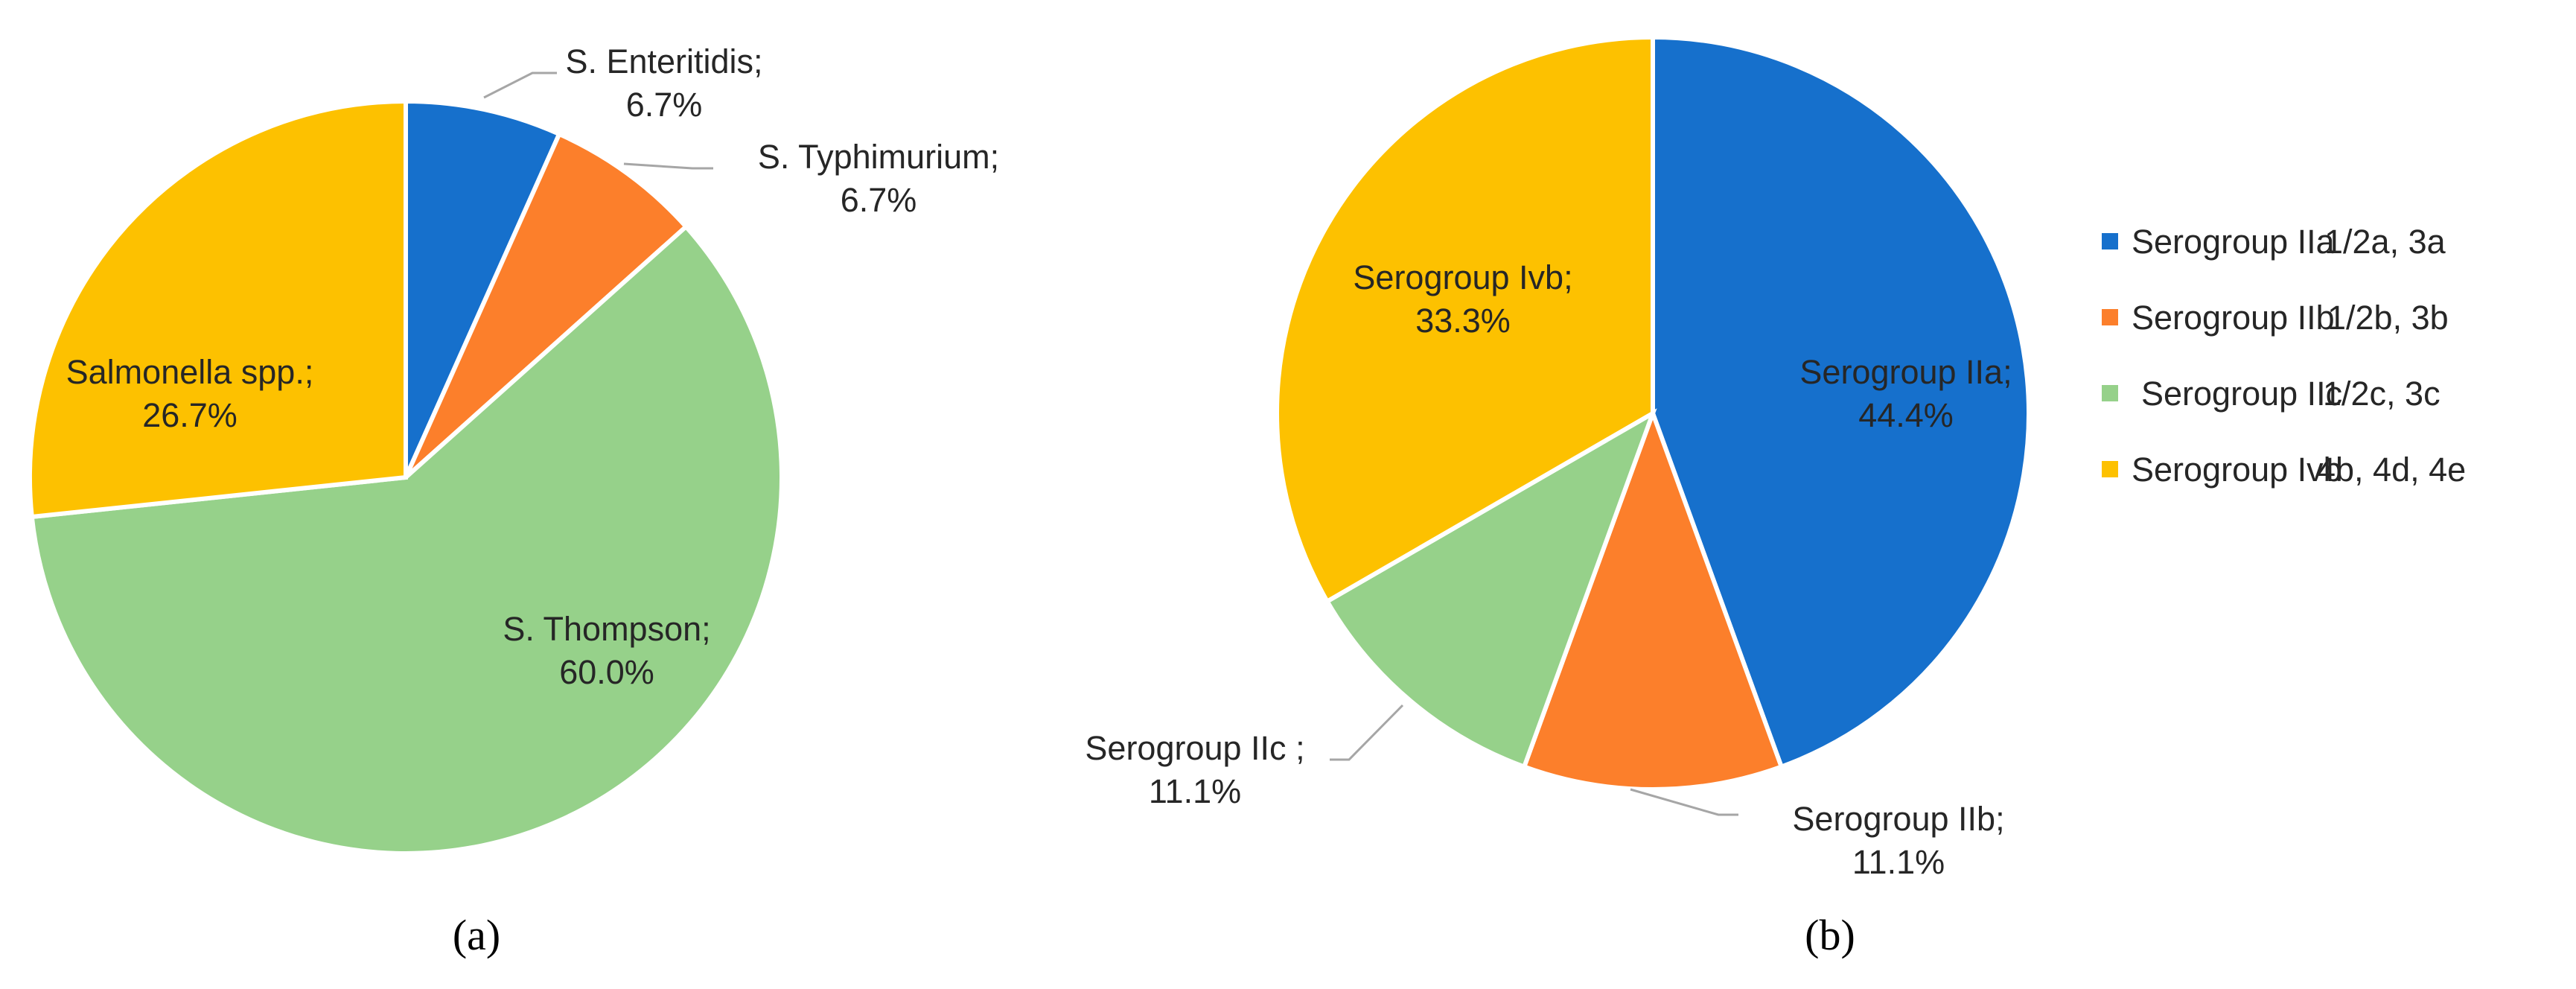  I want to click on pie-a-slice-salmonella-spp, so click(218, 309).